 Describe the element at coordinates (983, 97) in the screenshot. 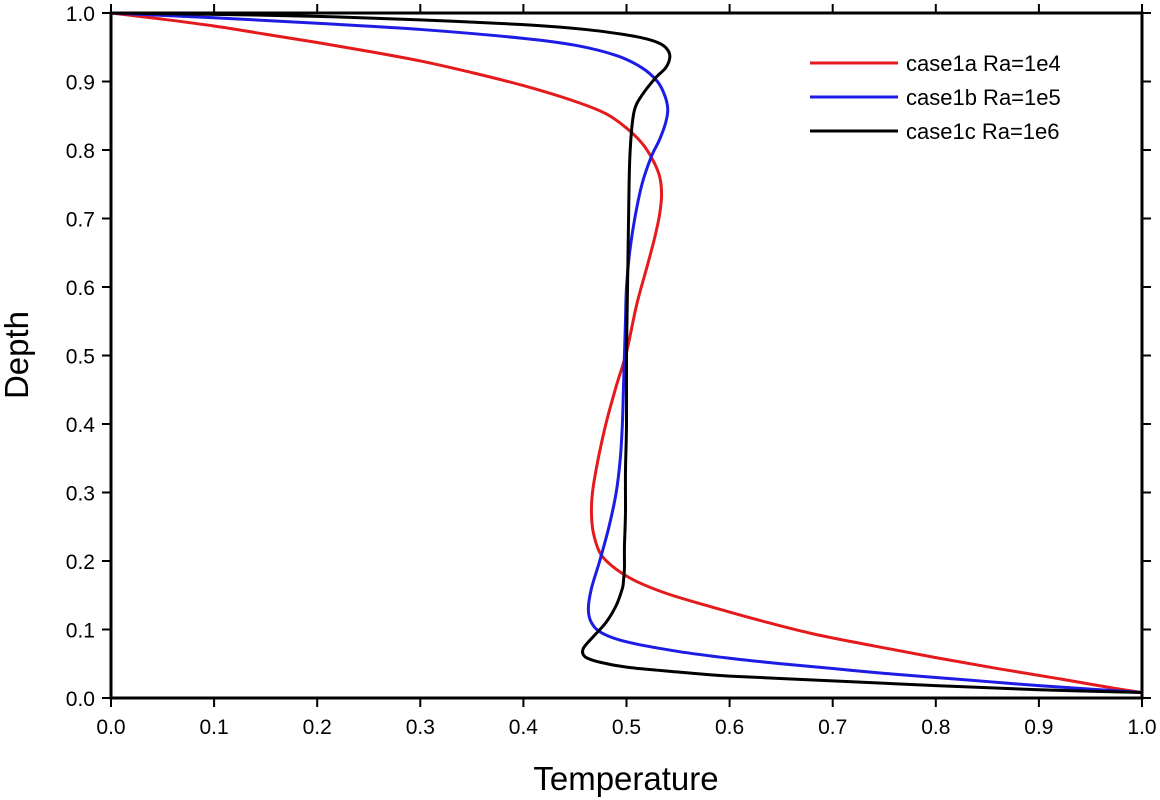

I see `legend-label-2: case1b Ra=1e5` at that location.